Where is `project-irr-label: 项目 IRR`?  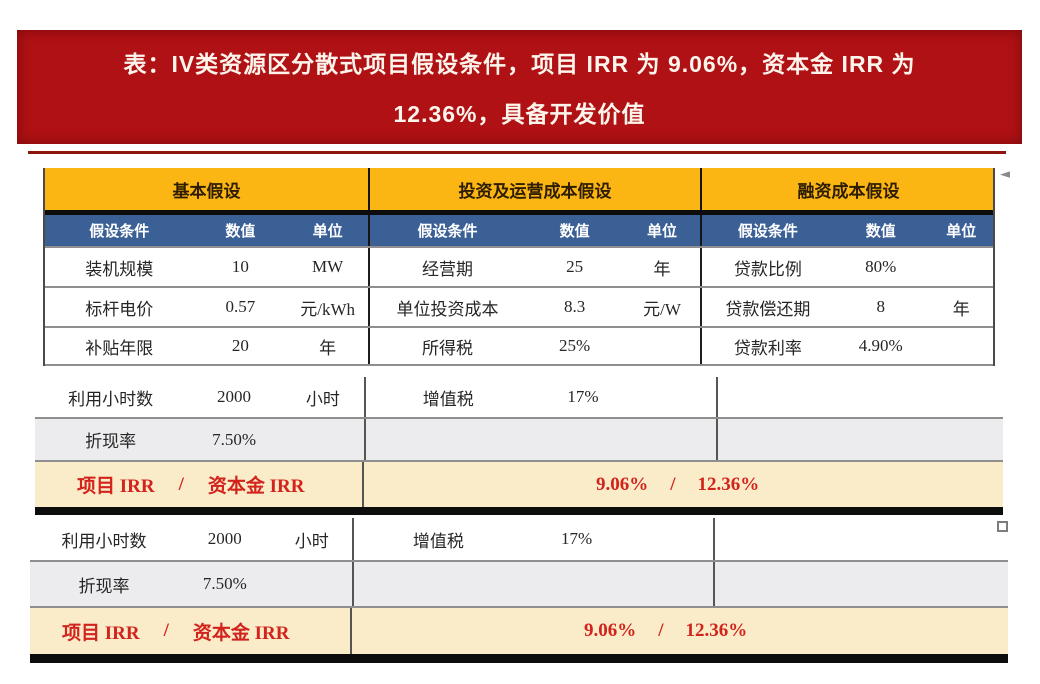
project-irr-label: 项目 IRR is located at coordinates (101, 633).